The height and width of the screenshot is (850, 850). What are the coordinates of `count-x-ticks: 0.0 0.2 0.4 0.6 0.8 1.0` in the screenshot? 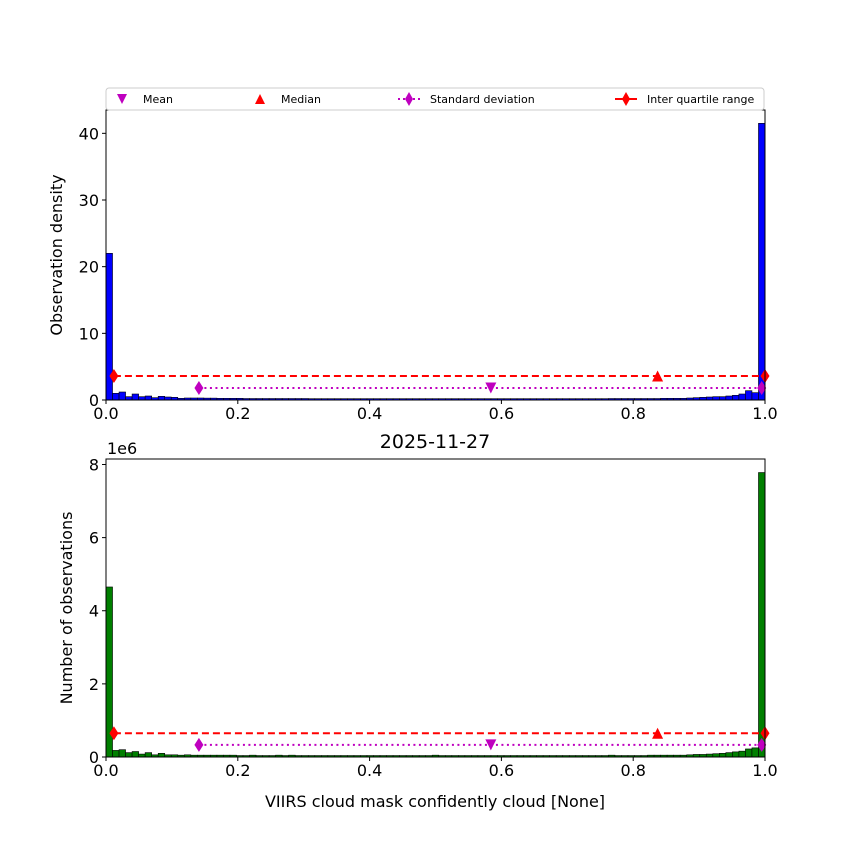 It's located at (435, 768).